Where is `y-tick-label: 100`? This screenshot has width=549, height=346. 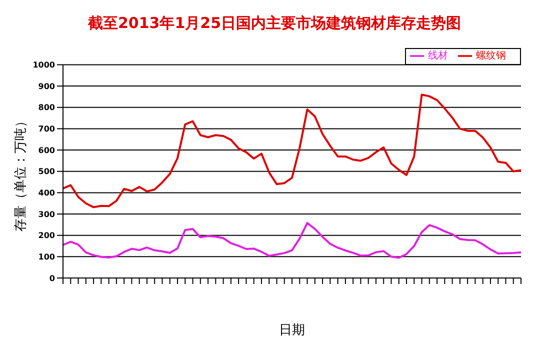 y-tick-label: 100 is located at coordinates (47, 257).